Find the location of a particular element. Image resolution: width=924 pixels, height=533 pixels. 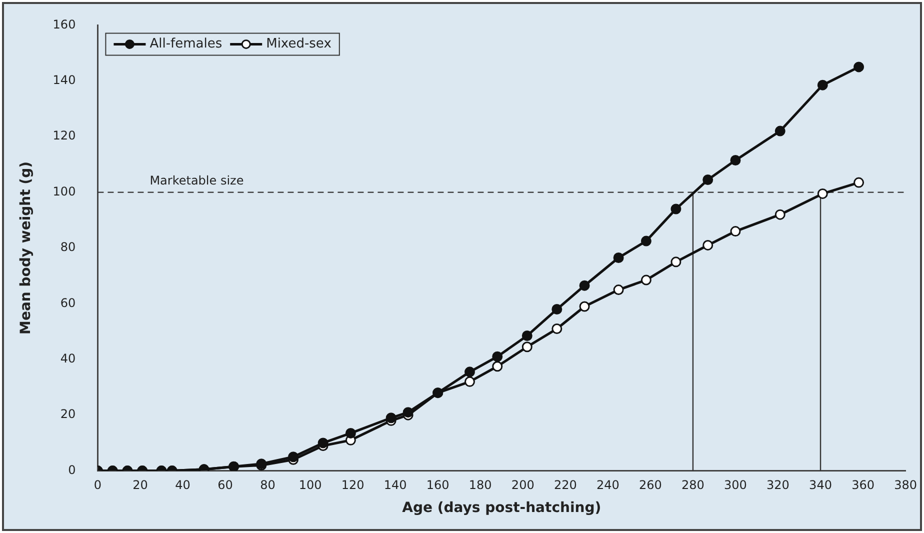

x-tick-label: 20 is located at coordinates (140, 485).